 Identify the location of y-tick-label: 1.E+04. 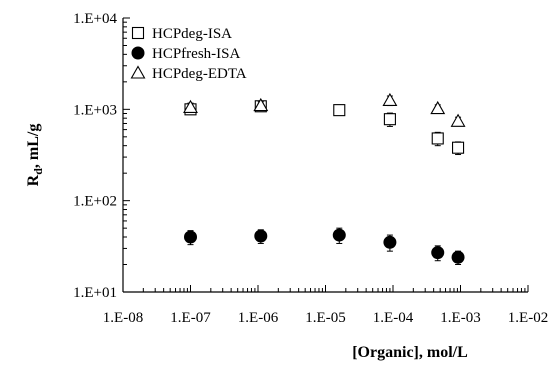
(95, 19).